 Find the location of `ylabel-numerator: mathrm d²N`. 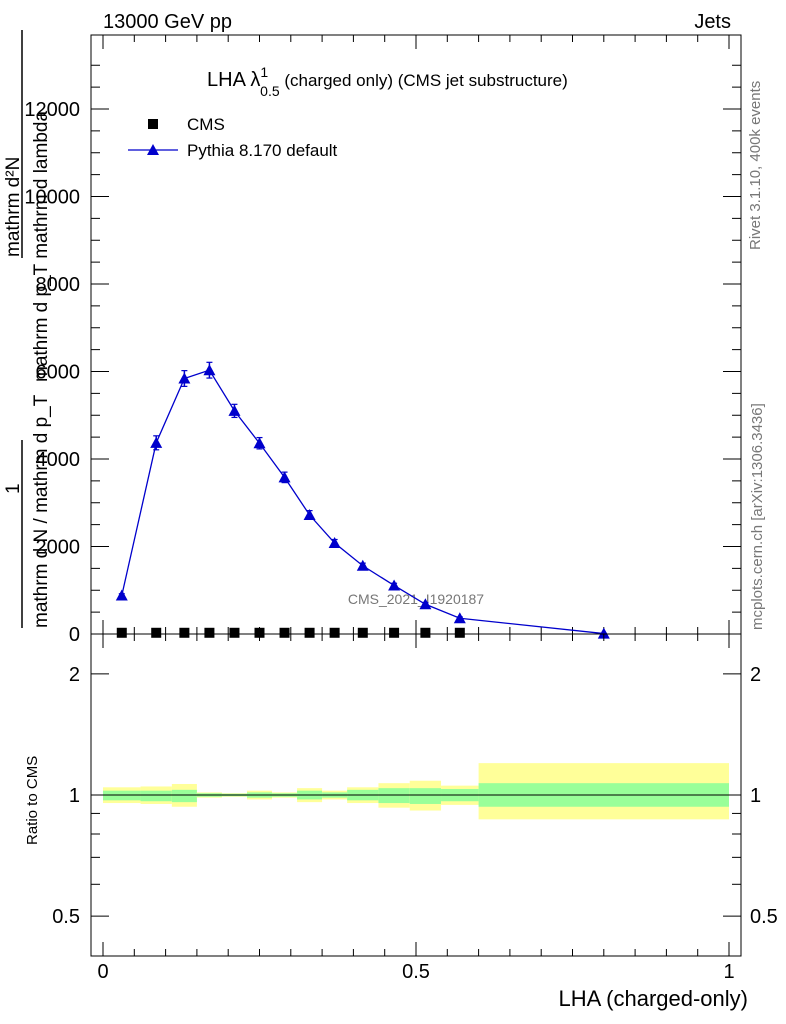

ylabel-numerator: mathrm d²N is located at coordinates (13, 207).